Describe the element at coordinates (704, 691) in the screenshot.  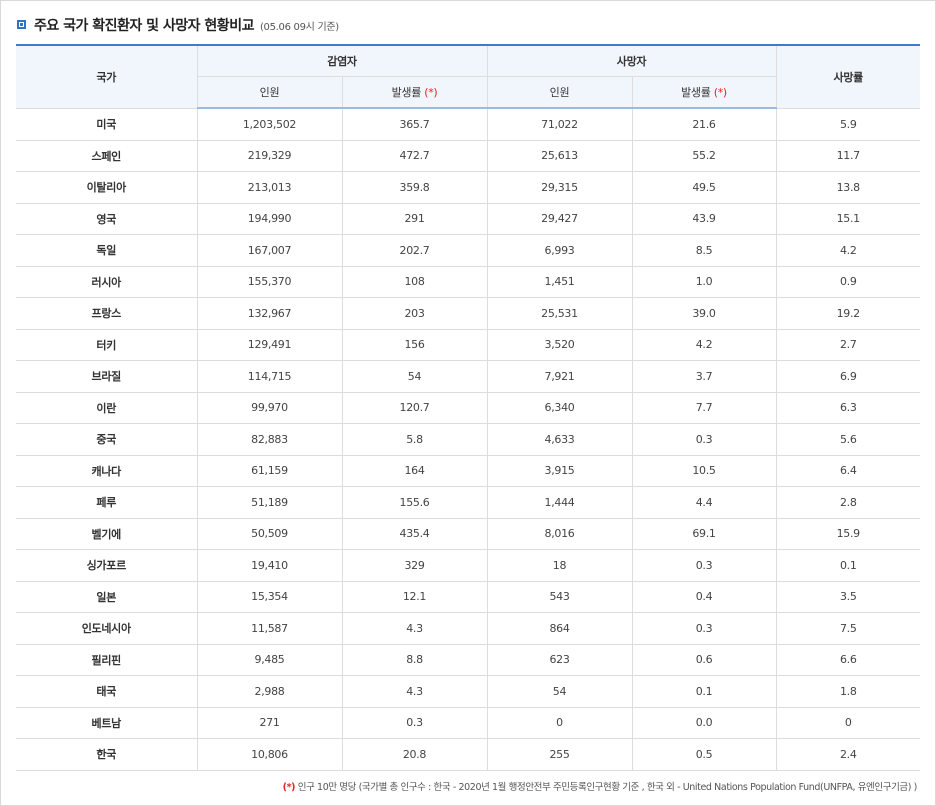
I see `cell-deaths-rate: 0.1` at that location.